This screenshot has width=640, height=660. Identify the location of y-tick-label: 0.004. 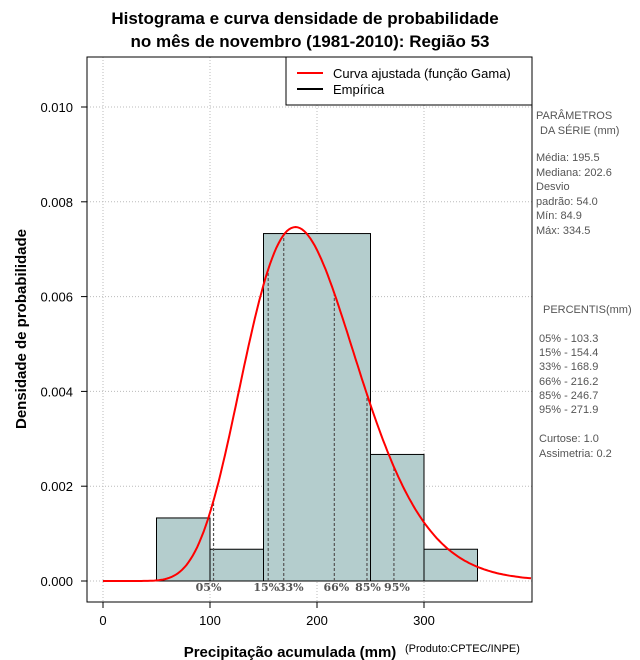
(56, 391).